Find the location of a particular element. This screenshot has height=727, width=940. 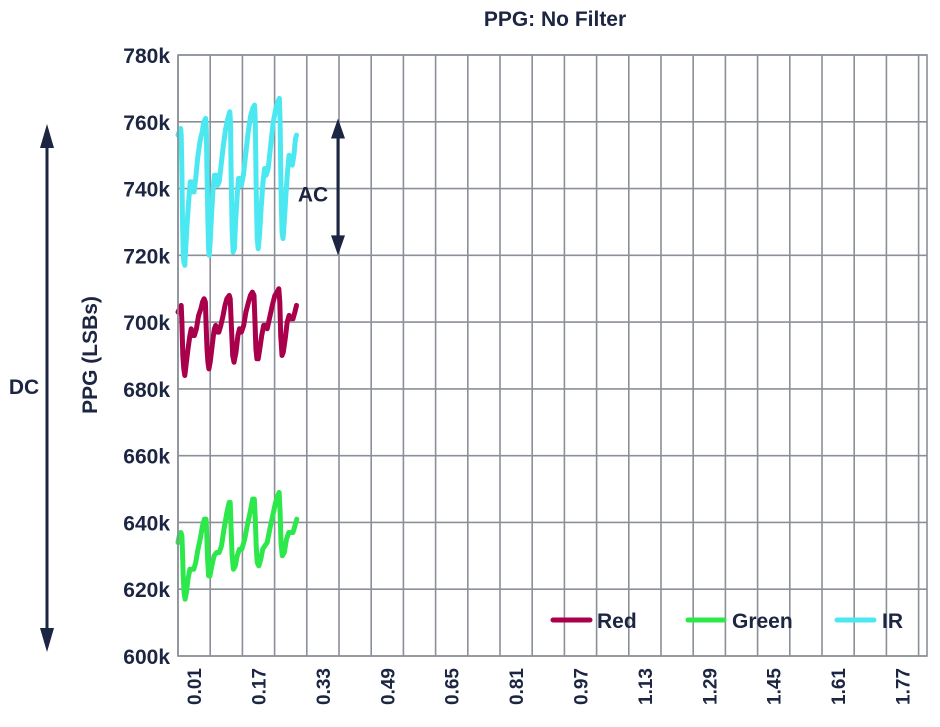

y-tick-label: 680k is located at coordinates (146, 390).